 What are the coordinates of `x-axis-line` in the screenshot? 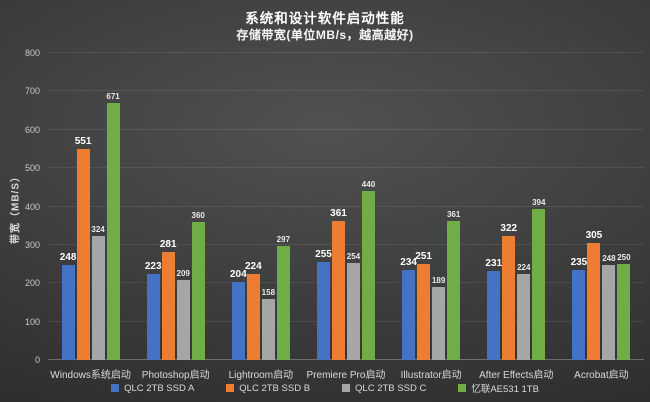 It's located at (346, 359).